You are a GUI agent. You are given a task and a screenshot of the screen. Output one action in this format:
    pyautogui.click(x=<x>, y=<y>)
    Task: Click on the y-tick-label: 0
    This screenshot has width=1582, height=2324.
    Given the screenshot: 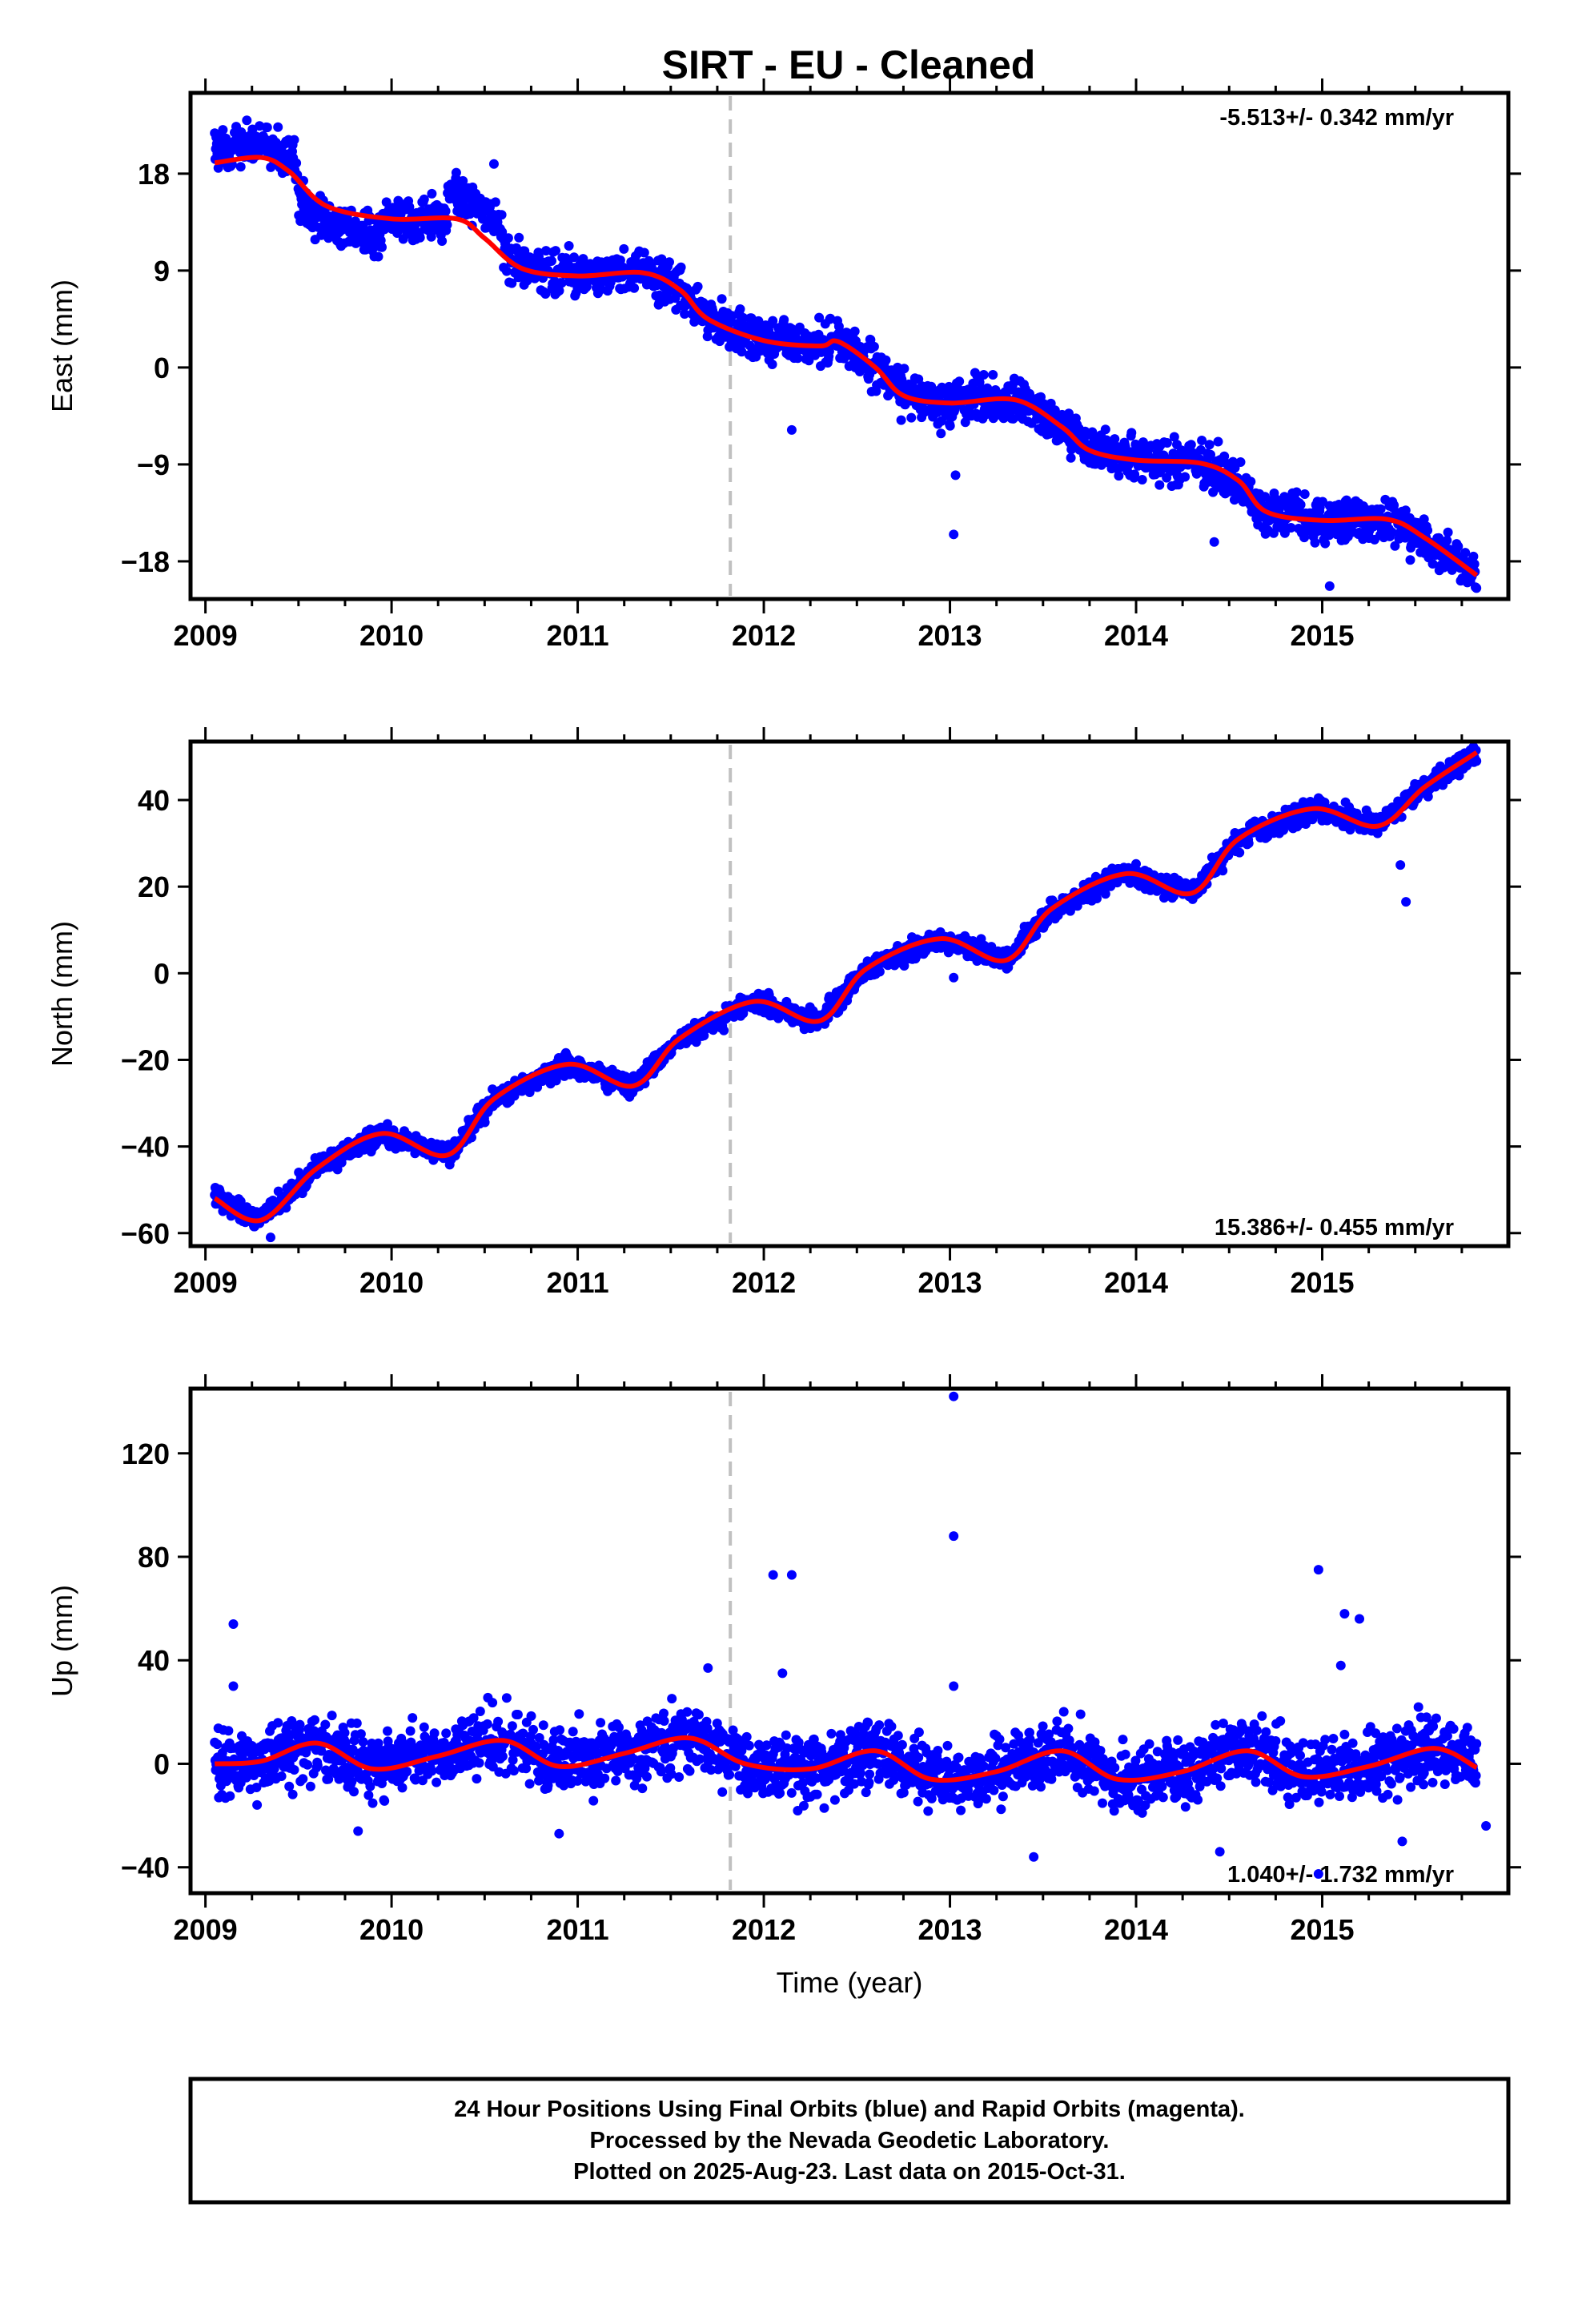 What is the action you would take?
    pyautogui.click(x=162, y=974)
    